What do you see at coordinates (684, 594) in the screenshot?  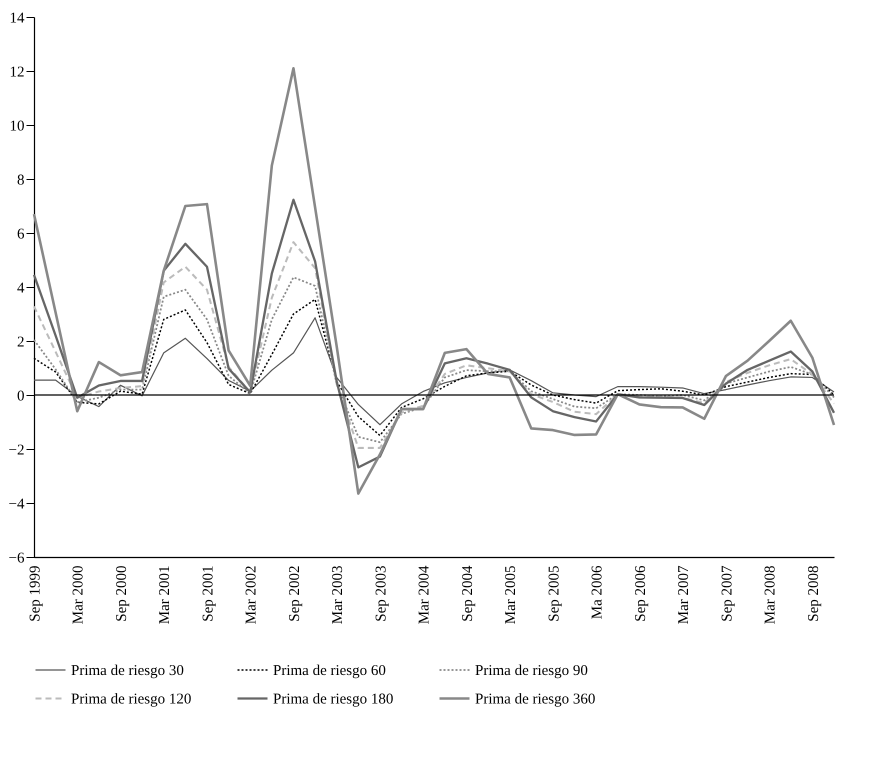 I see `x-tick-label: Mar 2007` at bounding box center [684, 594].